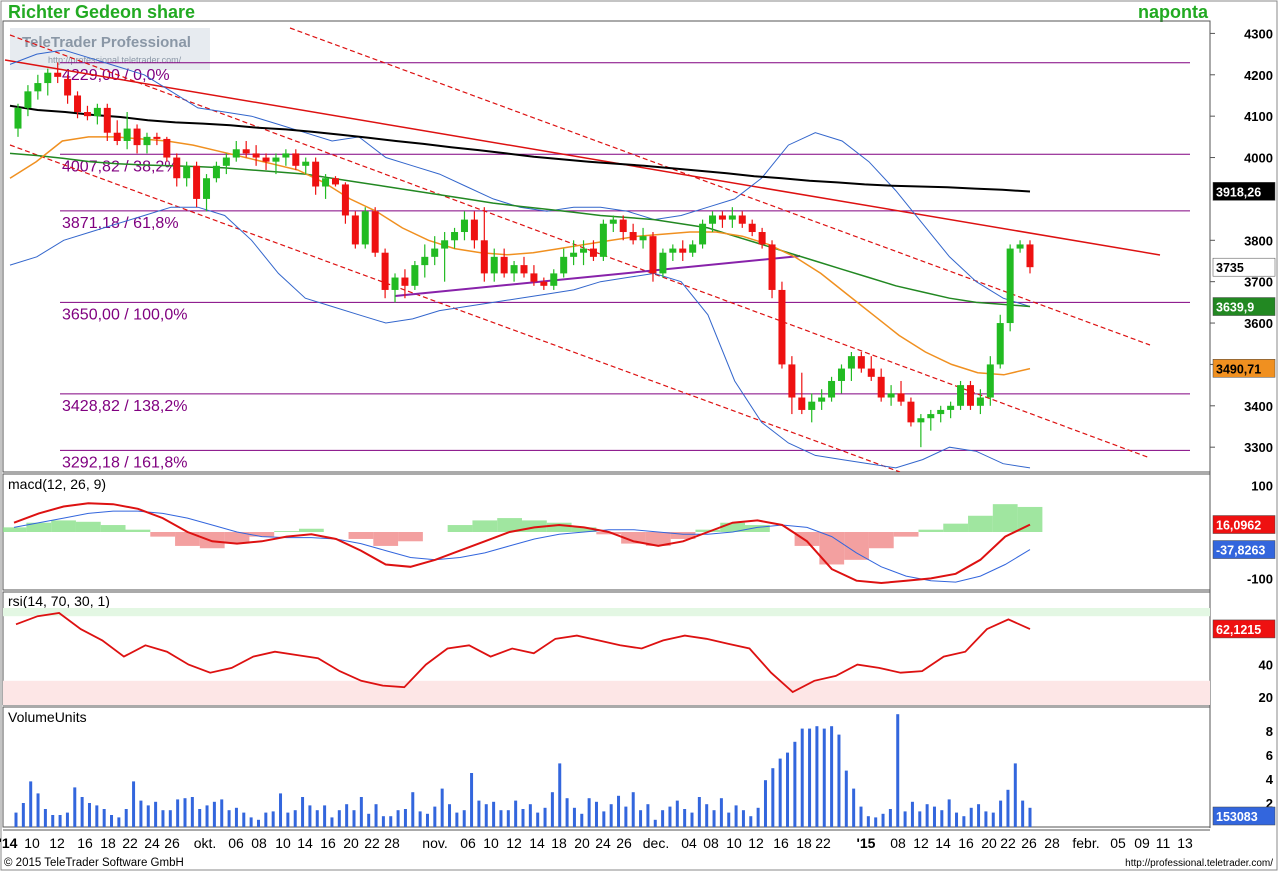 Image resolution: width=1278 pixels, height=871 pixels. Describe the element at coordinates (1258, 406) in the screenshot. I see `price-tick-label: 3400` at that location.